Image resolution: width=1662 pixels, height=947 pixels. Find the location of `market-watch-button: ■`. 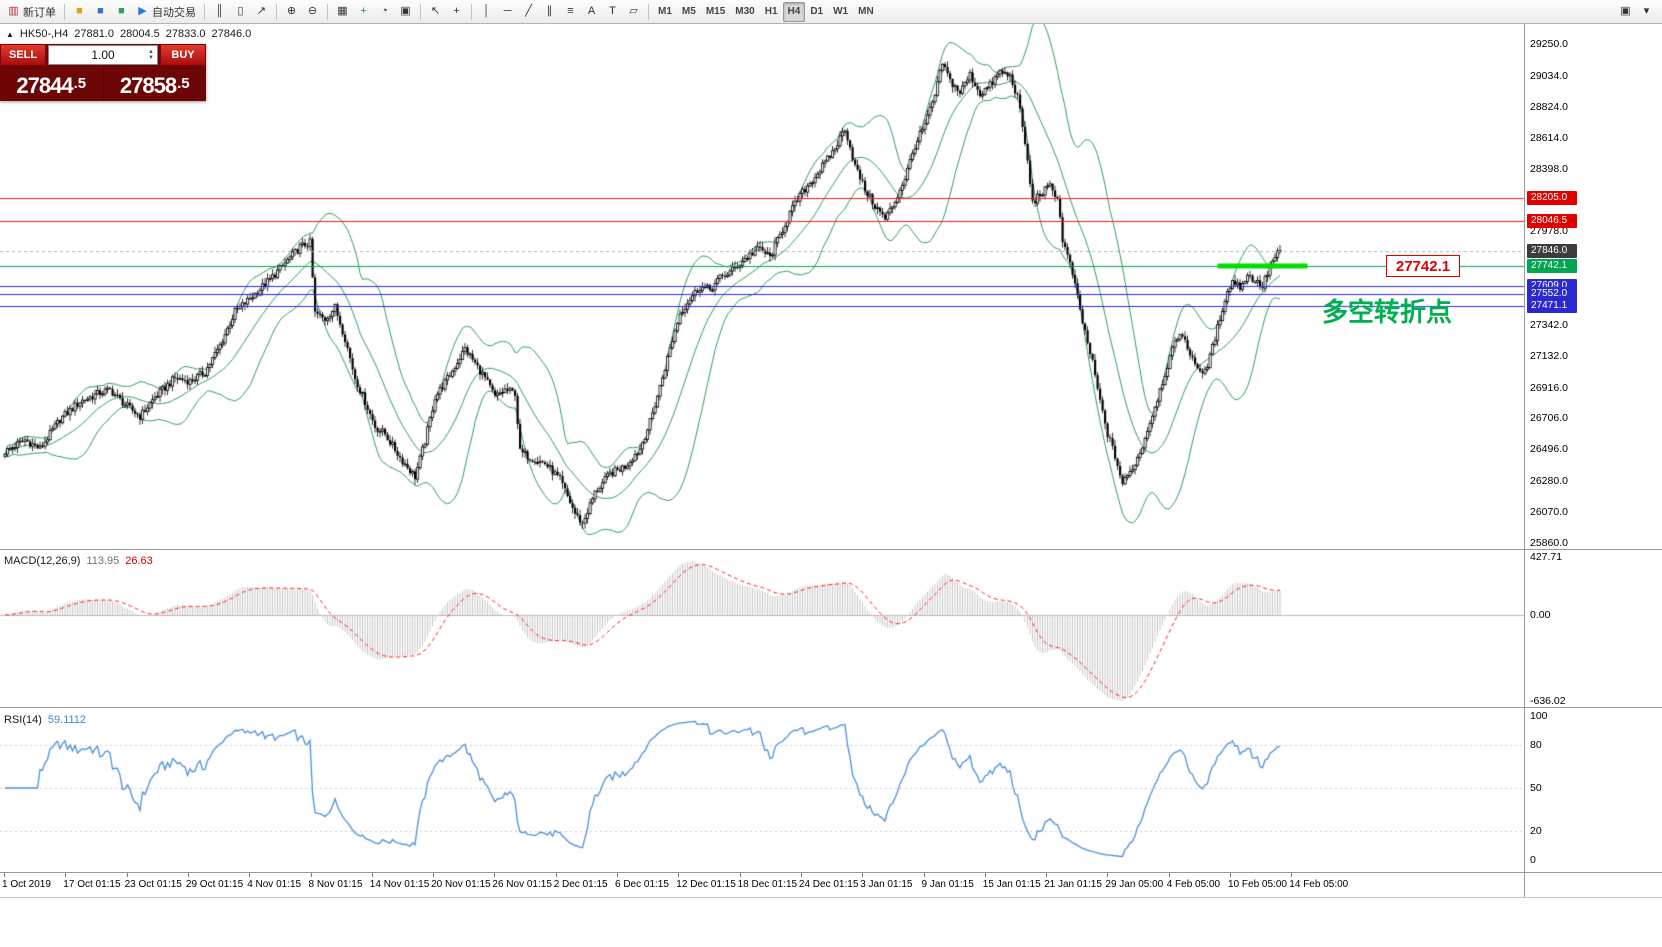

market-watch-button: ■ is located at coordinates (79, 12).